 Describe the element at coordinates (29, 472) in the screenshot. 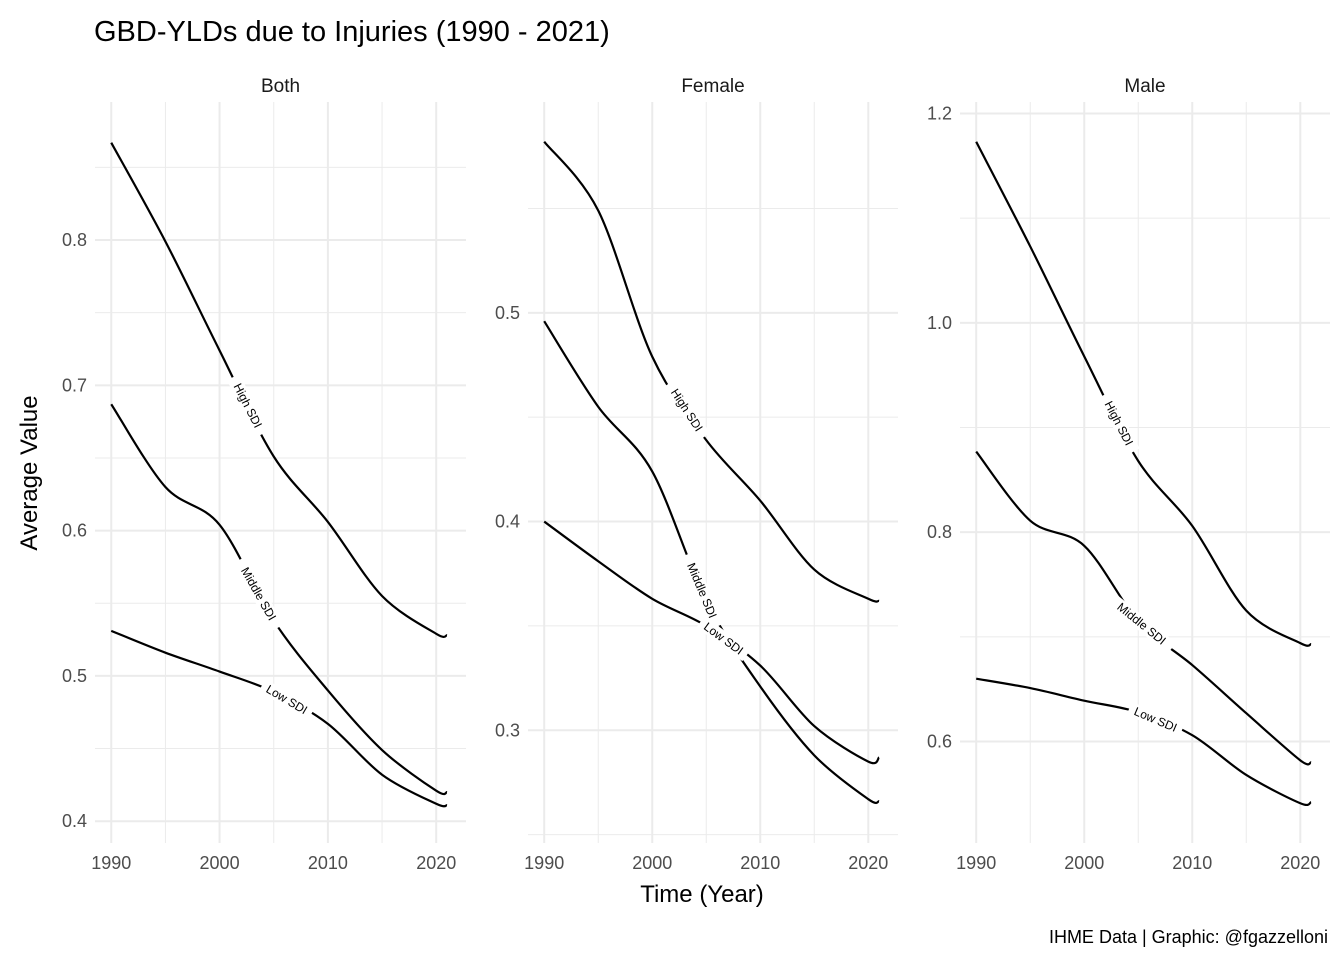

I see `y-axis-title: Average Value` at that location.